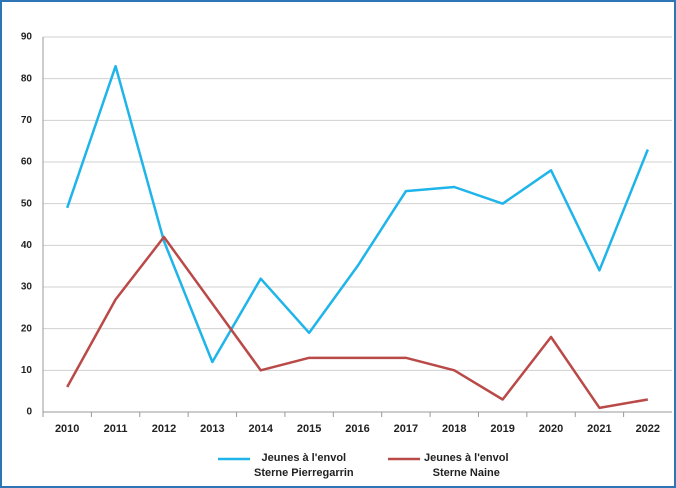 The width and height of the screenshot is (676, 488). What do you see at coordinates (27, 162) in the screenshot?
I see `y-tick-label: 60` at bounding box center [27, 162].